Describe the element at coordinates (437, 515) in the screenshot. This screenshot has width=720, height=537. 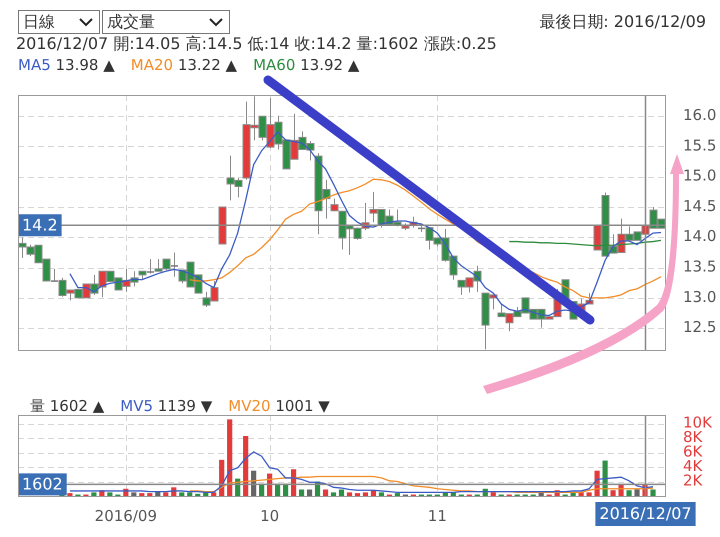
I see `x-tick-label: 11` at that location.